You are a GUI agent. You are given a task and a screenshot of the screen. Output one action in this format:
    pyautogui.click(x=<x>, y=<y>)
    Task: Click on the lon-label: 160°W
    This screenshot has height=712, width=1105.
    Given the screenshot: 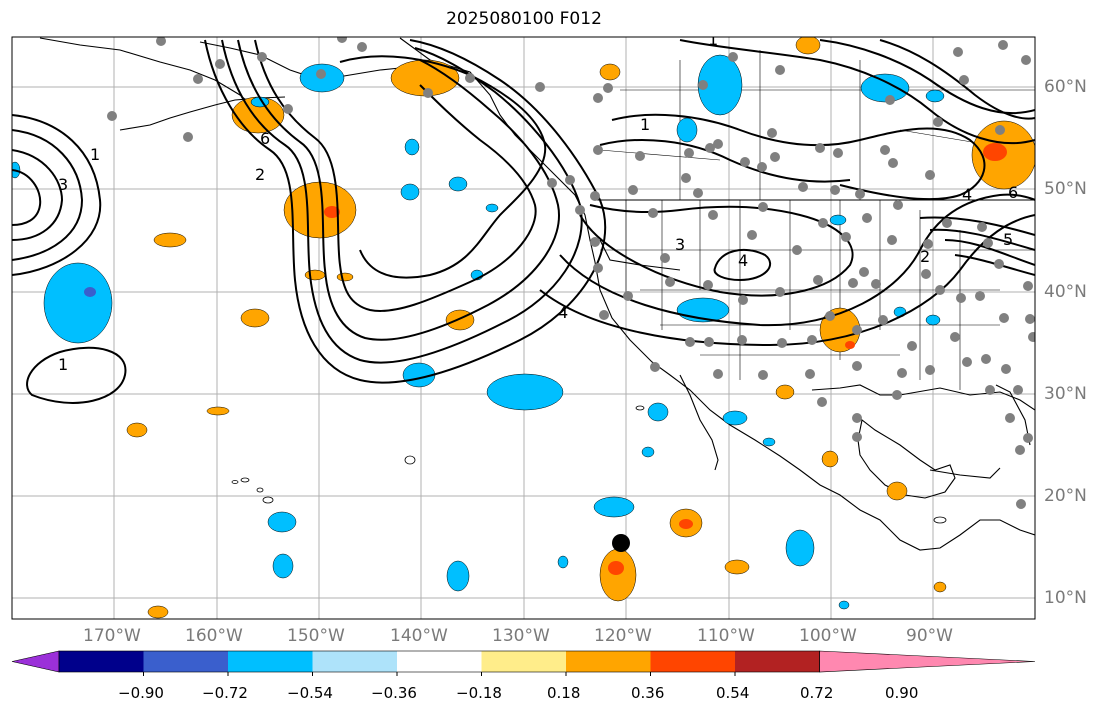 What is the action you would take?
    pyautogui.click(x=214, y=636)
    